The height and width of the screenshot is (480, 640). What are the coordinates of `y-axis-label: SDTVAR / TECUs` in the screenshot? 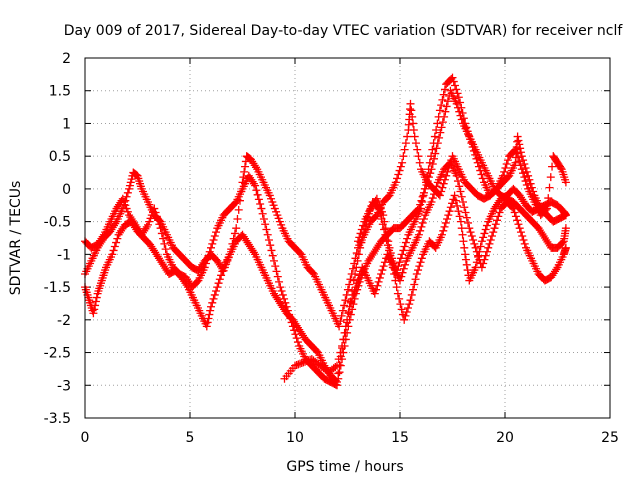 It's located at (16, 238).